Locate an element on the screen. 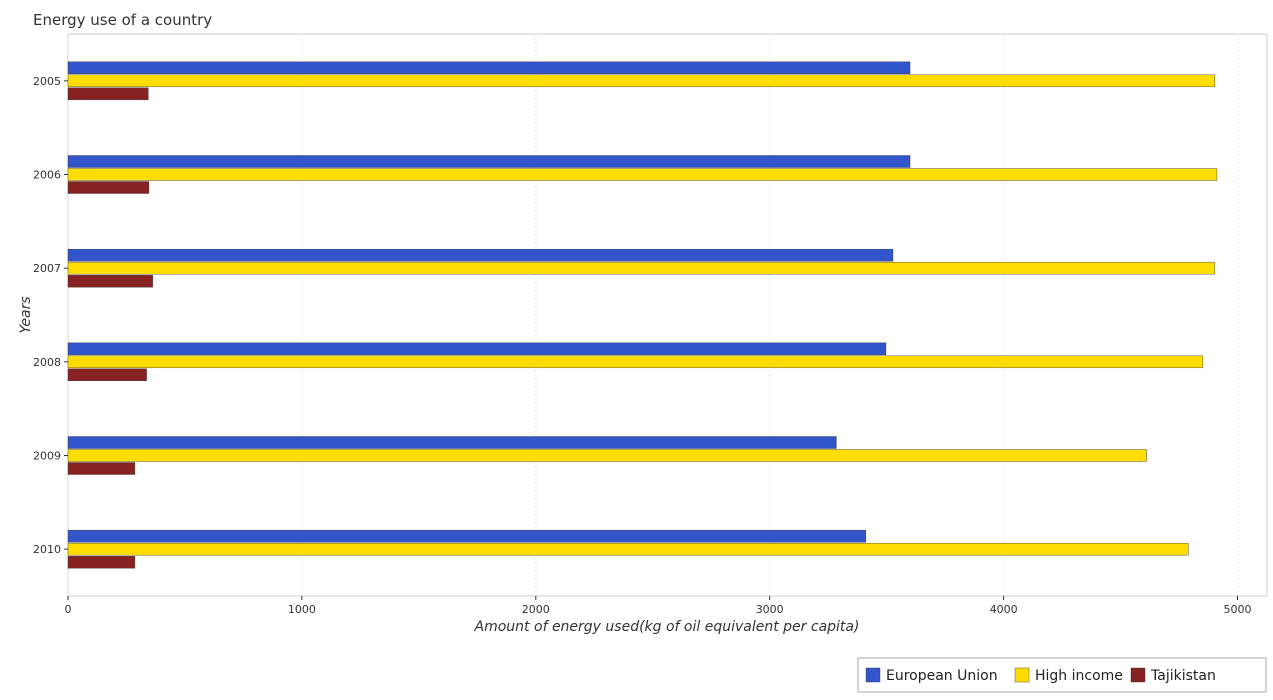  x-tick-label: 0 is located at coordinates (68, 609).